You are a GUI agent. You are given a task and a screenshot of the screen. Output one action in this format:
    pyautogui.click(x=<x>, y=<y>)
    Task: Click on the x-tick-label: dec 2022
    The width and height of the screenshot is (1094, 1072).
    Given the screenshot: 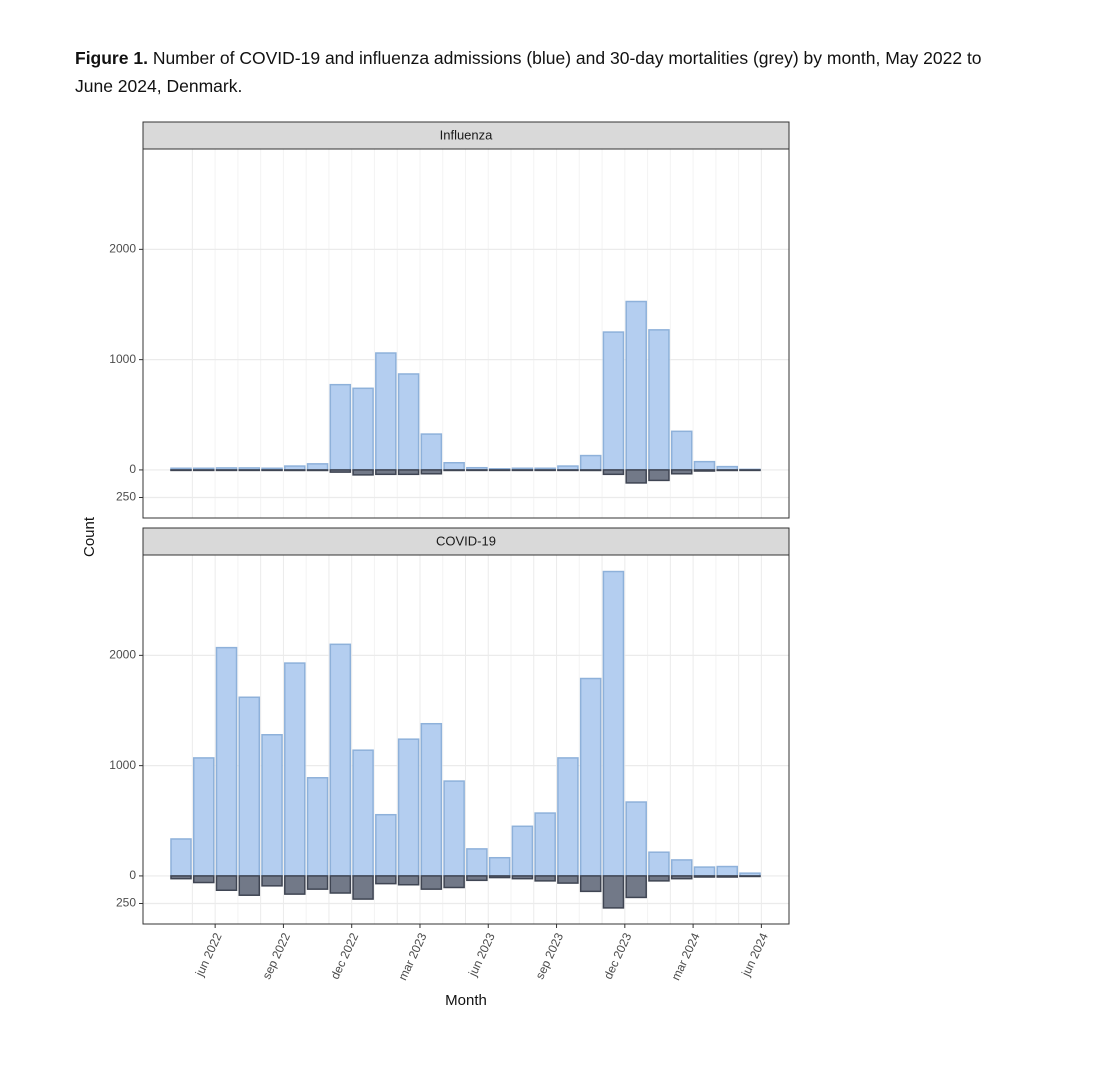 What is the action you would take?
    pyautogui.click(x=345, y=955)
    